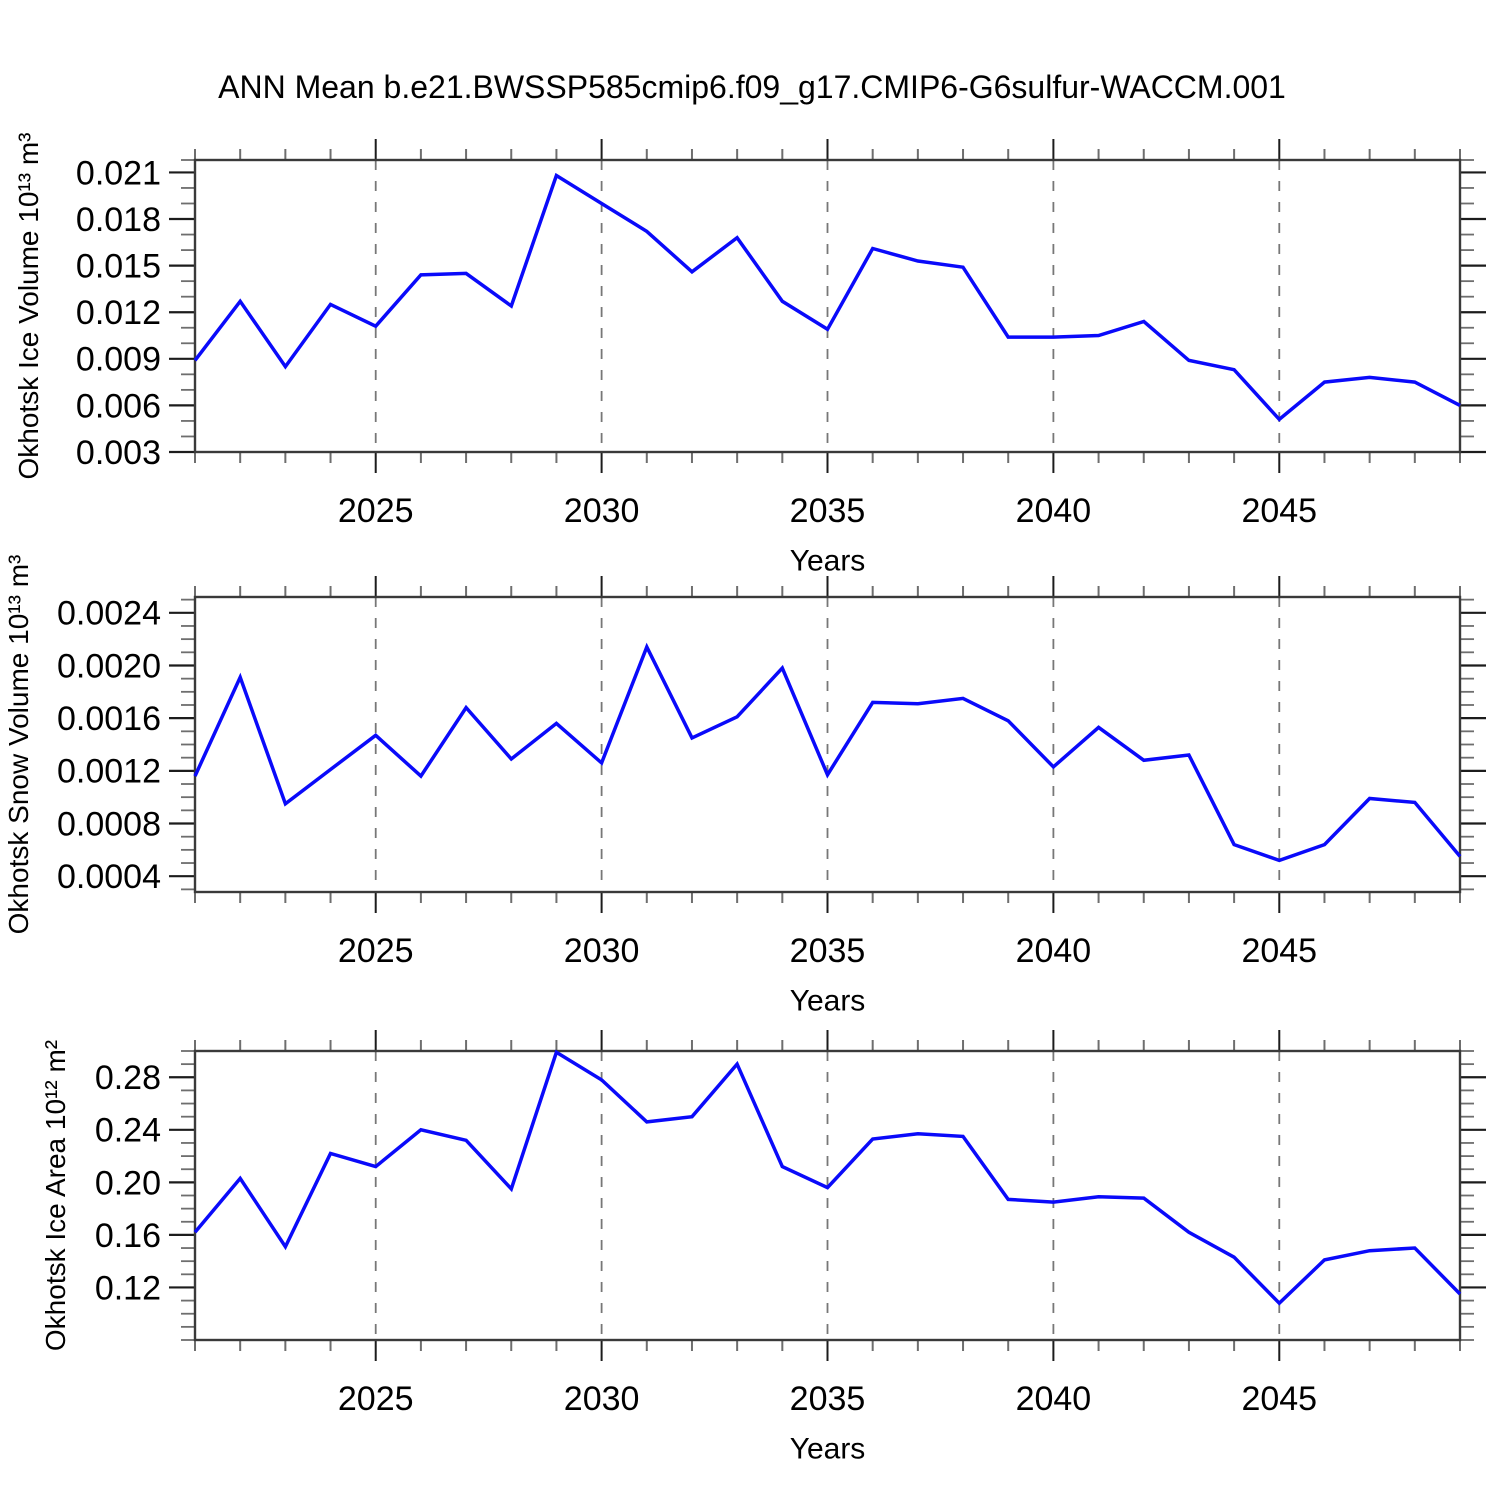 This screenshot has height=1500, width=1500. What do you see at coordinates (118, 313) in the screenshot?
I see `y-tick-label: 0.012` at bounding box center [118, 313].